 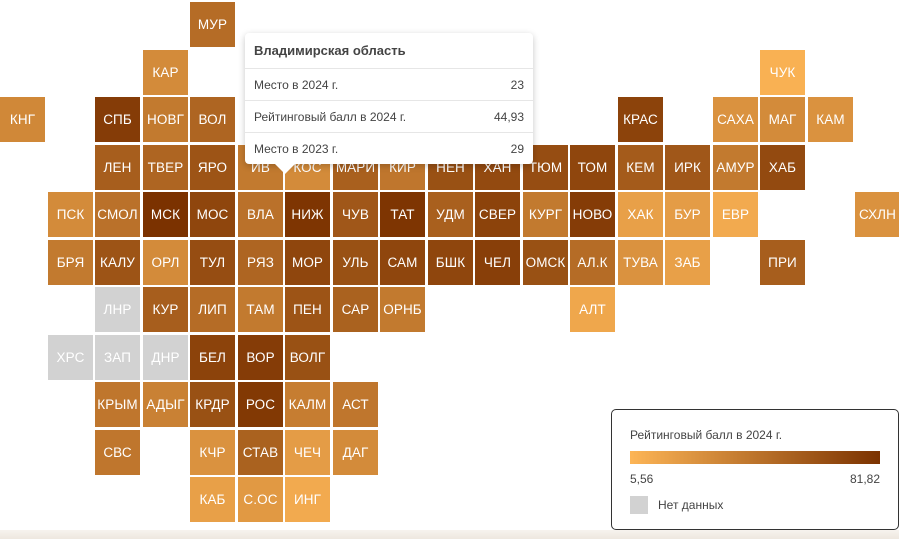 I want to click on region-tile-ЛИП: ЛИП, so click(x=212, y=309).